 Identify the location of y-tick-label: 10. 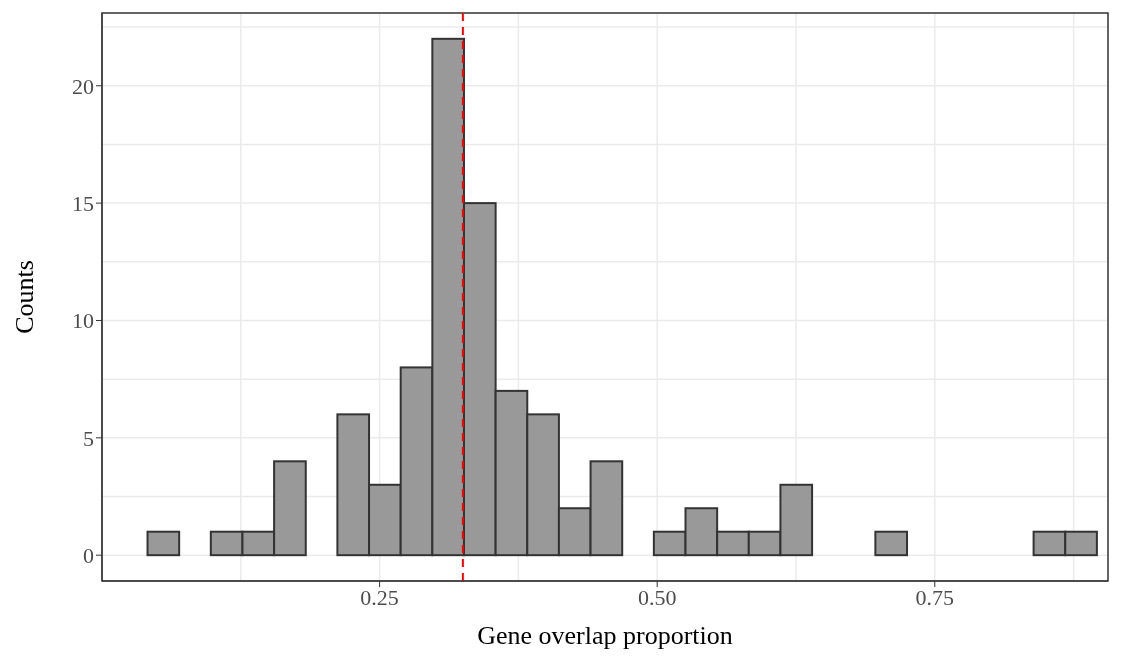
(83, 321).